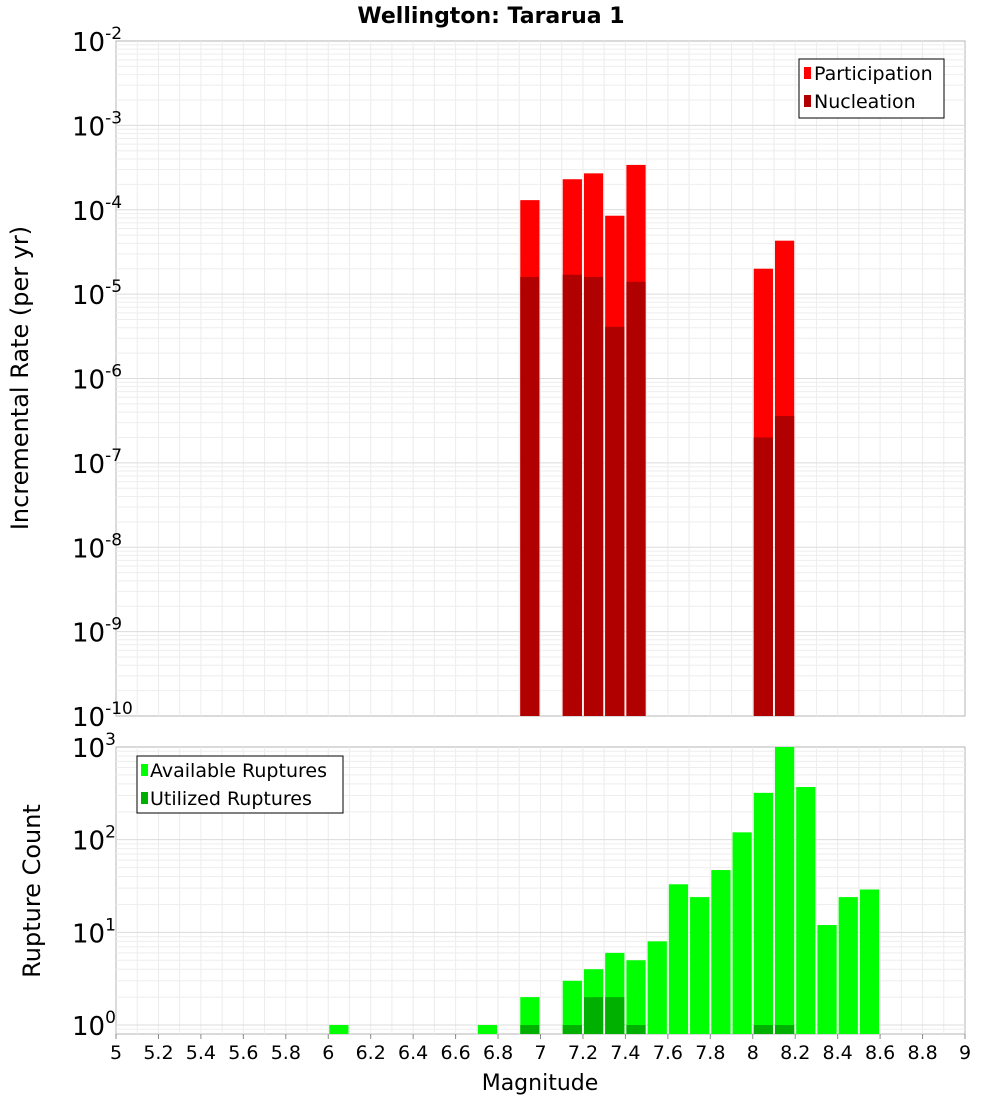  I want to click on x-tick-label: 7.6, so click(668, 1053).